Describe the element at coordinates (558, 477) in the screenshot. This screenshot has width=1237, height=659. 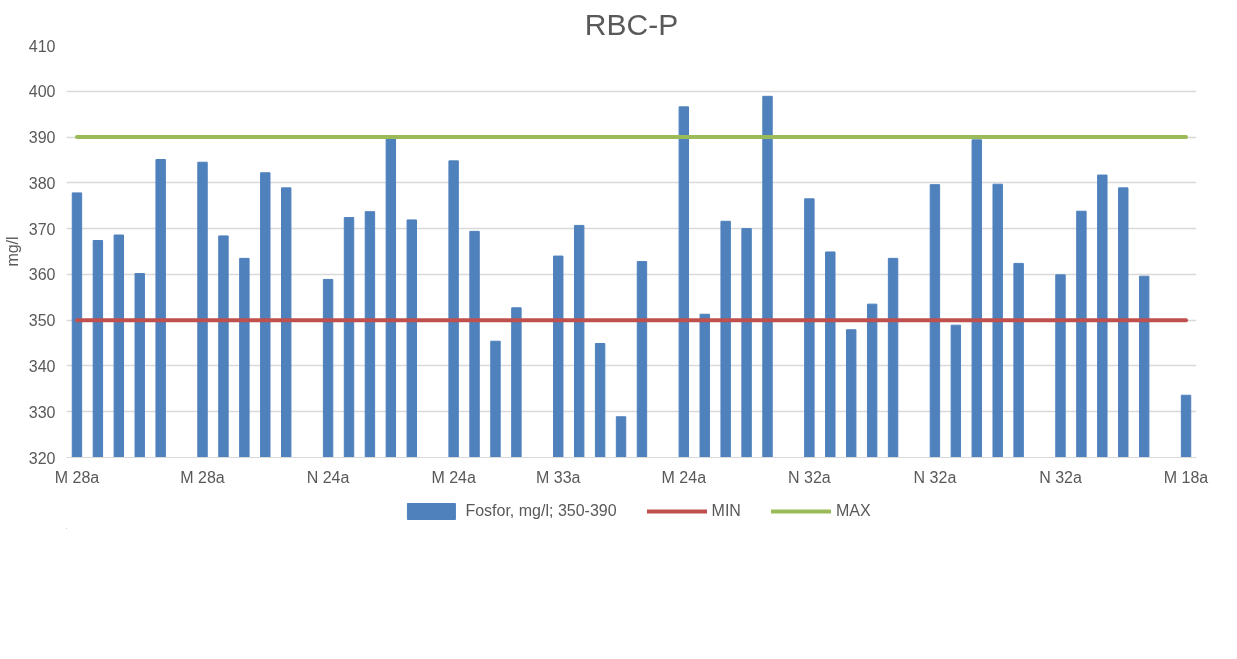
I see `x-tick-label: M 33a` at that location.